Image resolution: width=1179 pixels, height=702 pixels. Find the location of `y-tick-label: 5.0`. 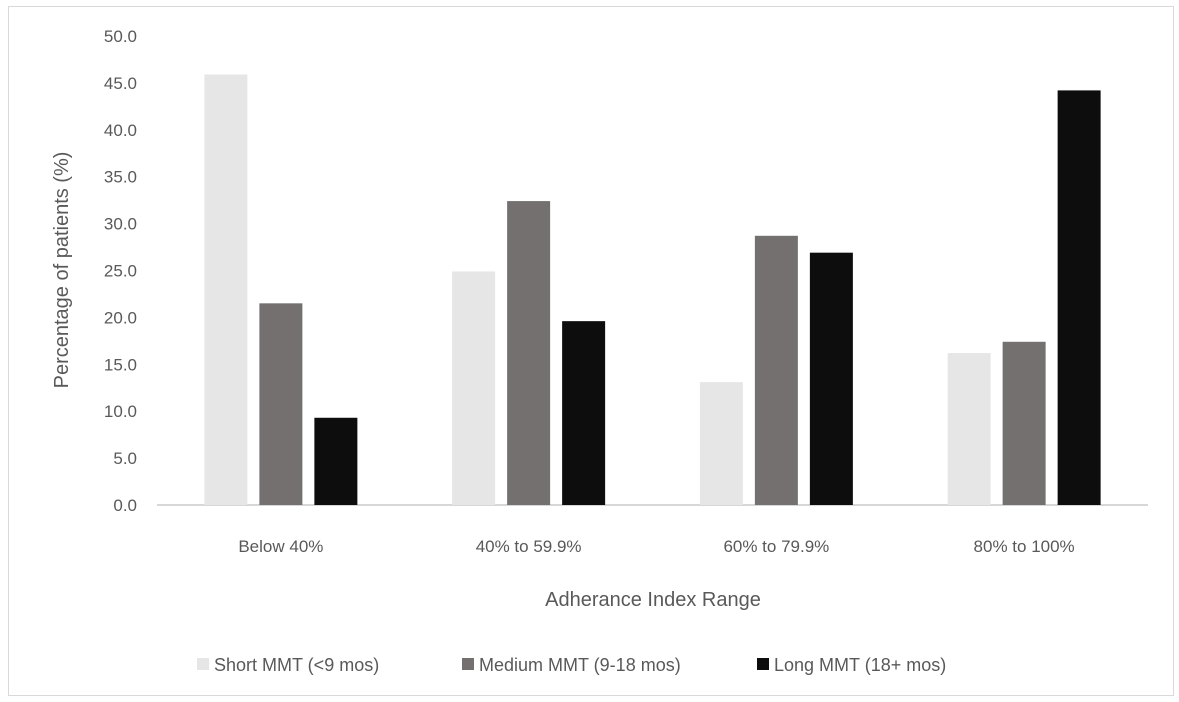

y-tick-label: 5.0 is located at coordinates (125, 458).